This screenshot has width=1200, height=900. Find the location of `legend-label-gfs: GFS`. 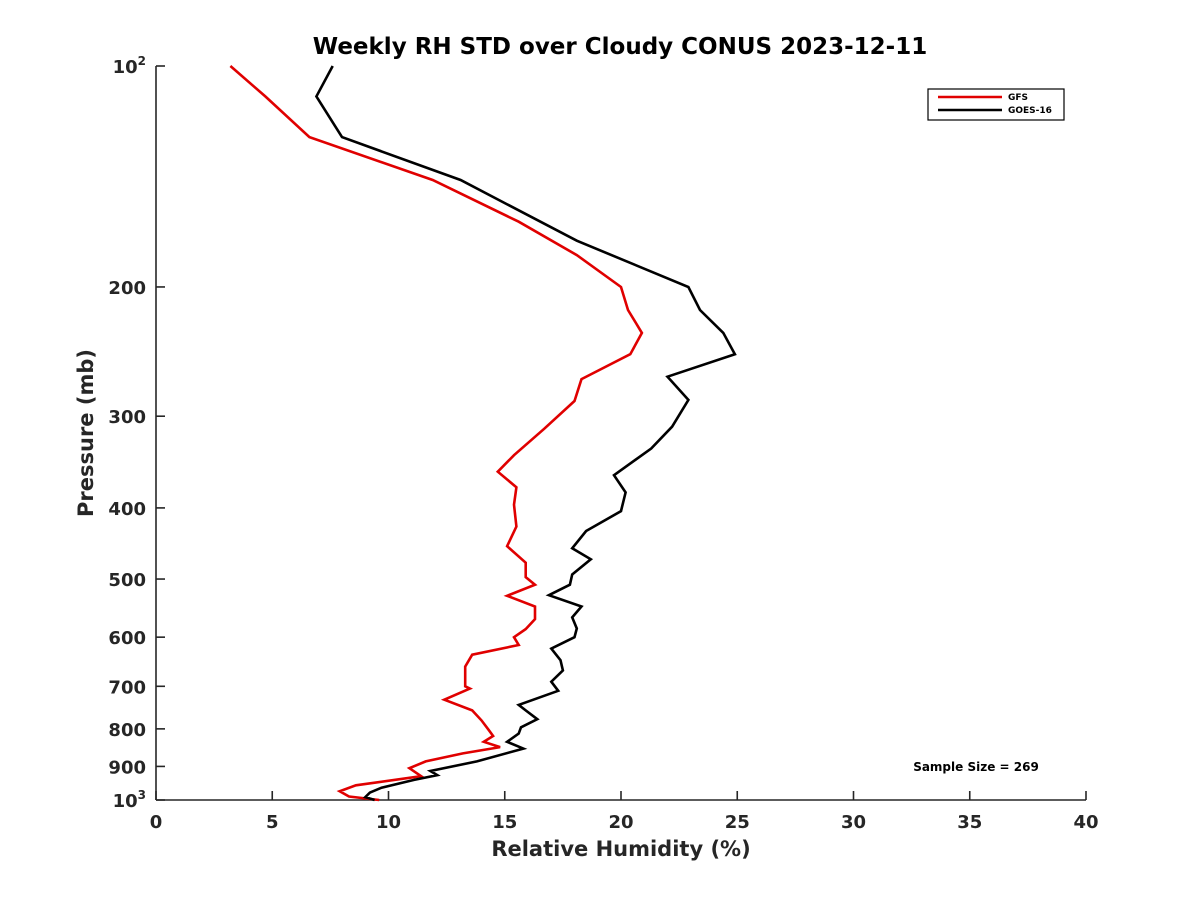

legend-label-gfs: GFS is located at coordinates (1018, 98).